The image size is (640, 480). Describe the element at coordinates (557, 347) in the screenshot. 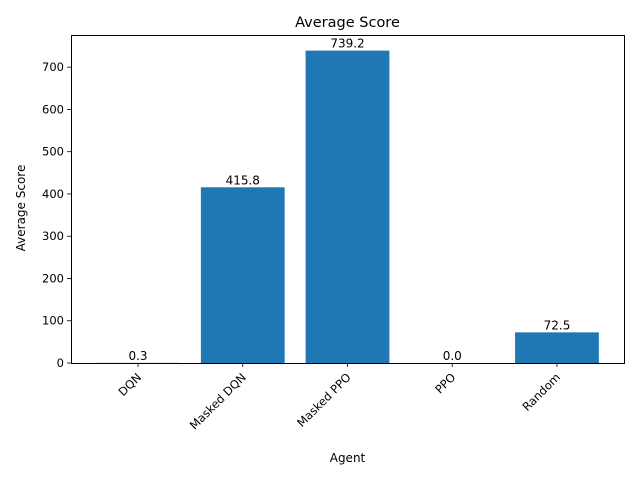

I see `bar-random` at that location.